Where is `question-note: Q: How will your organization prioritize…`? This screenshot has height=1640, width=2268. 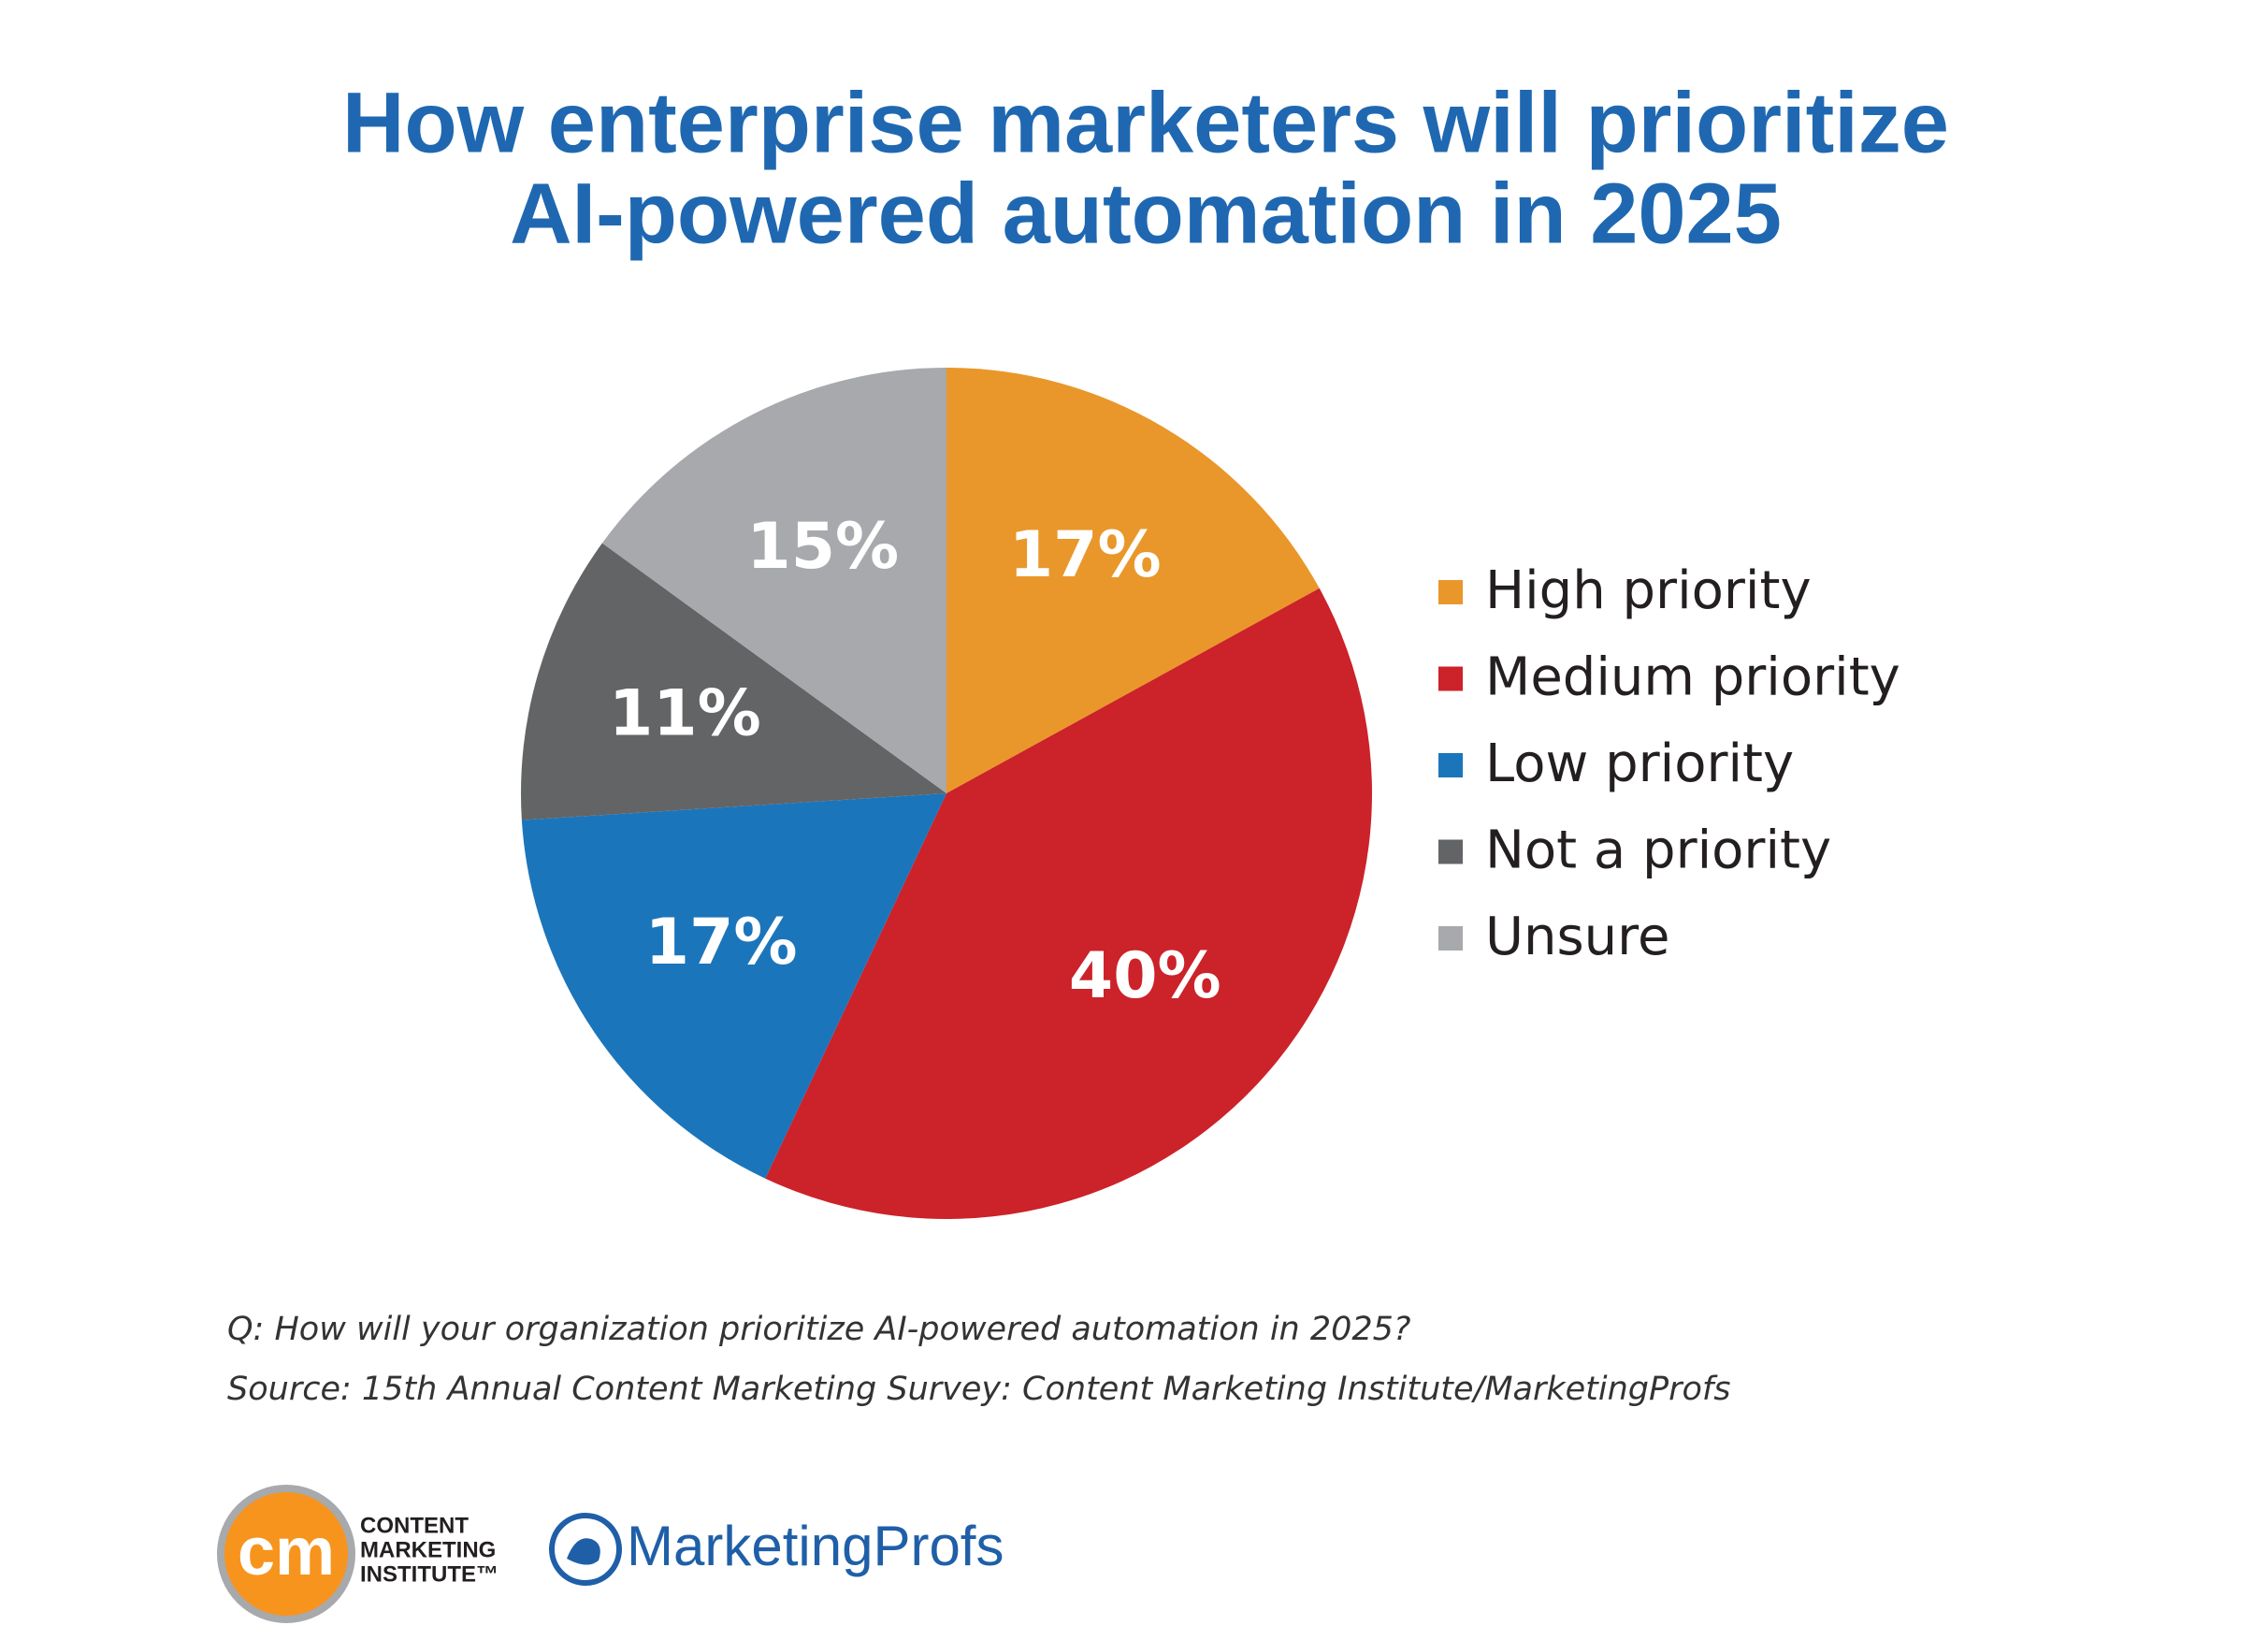 question-note: Q: How will your organization prioritize… is located at coordinates (819, 1329).